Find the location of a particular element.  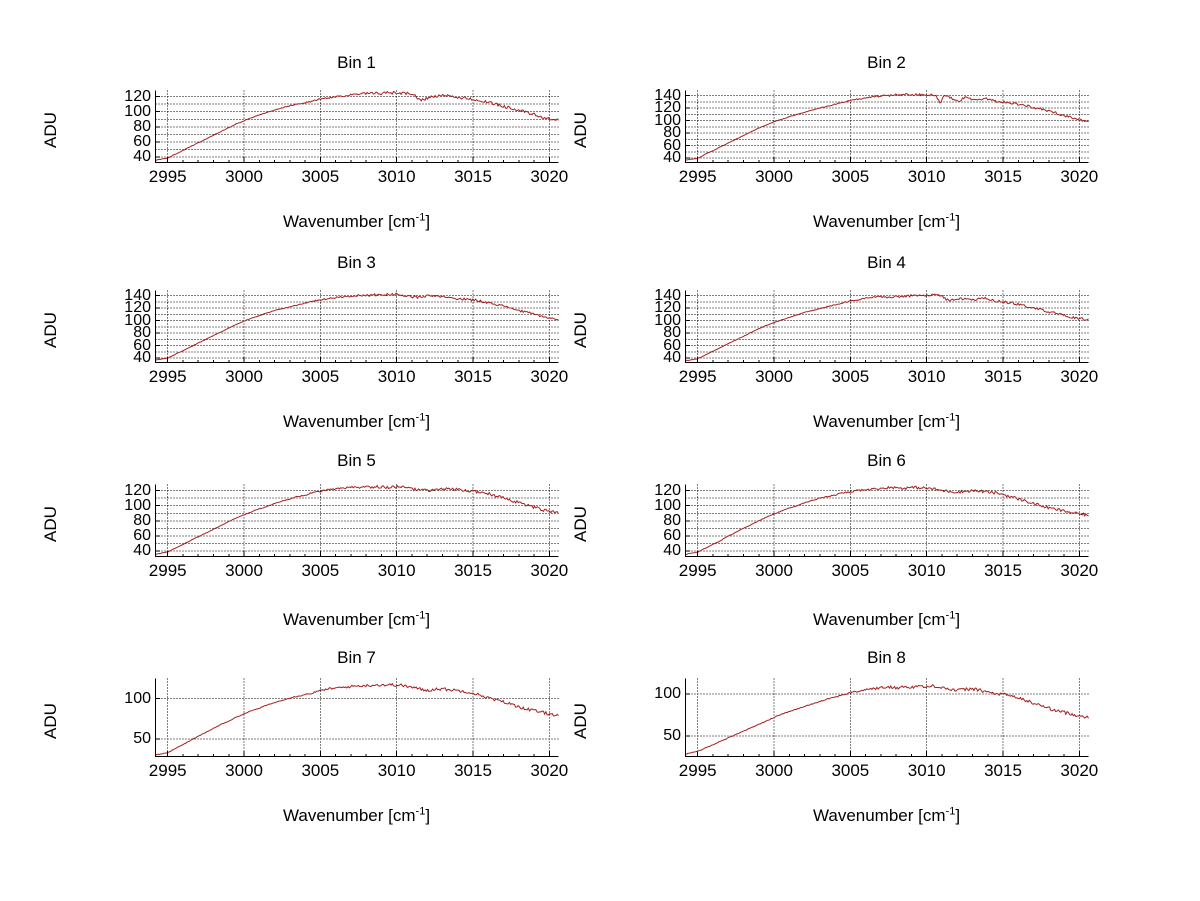

x-axis-label-8: Wavenumber [cm-1] is located at coordinates (886, 816).